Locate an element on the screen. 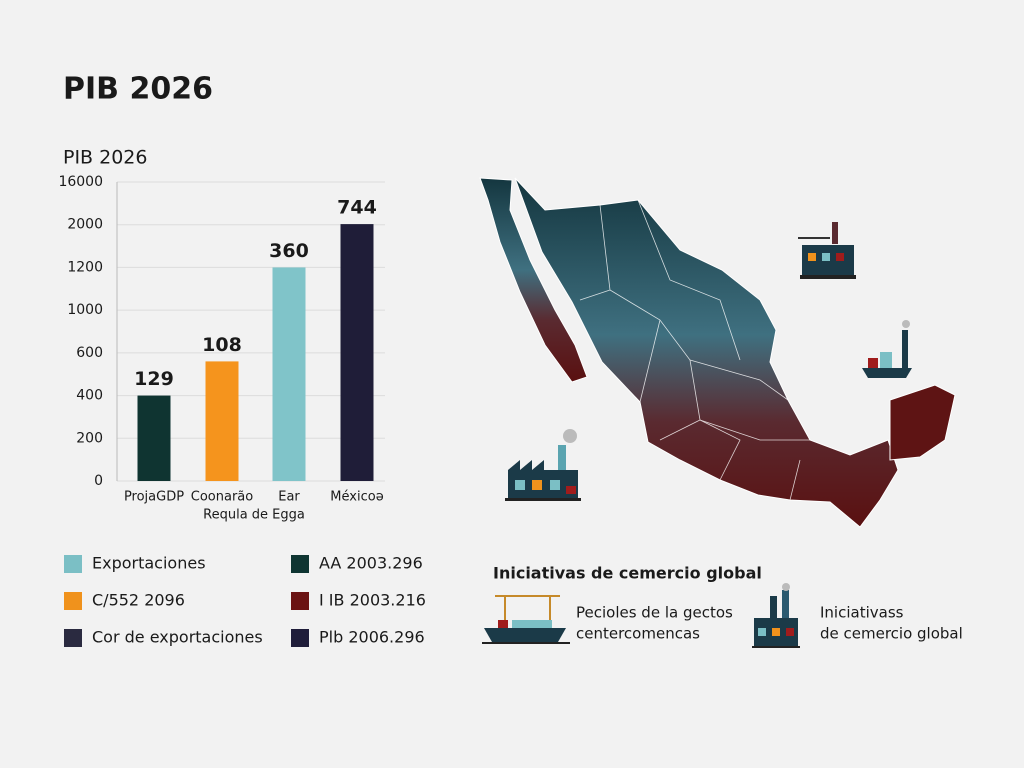  legend-label: C/552 2096 is located at coordinates (138, 600).